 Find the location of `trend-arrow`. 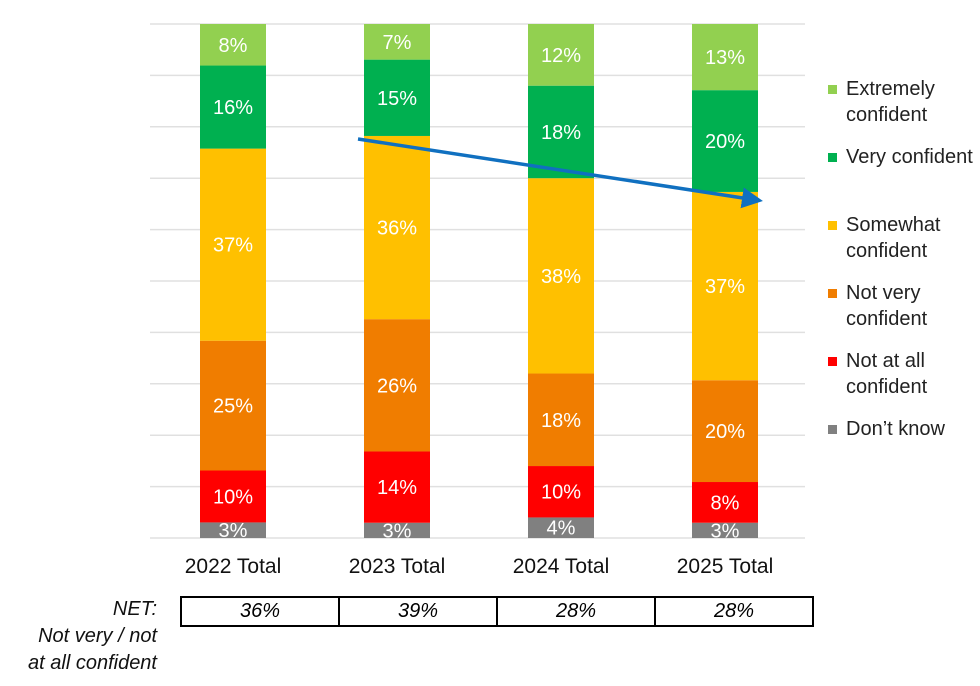

trend-arrow is located at coordinates (560, 173).